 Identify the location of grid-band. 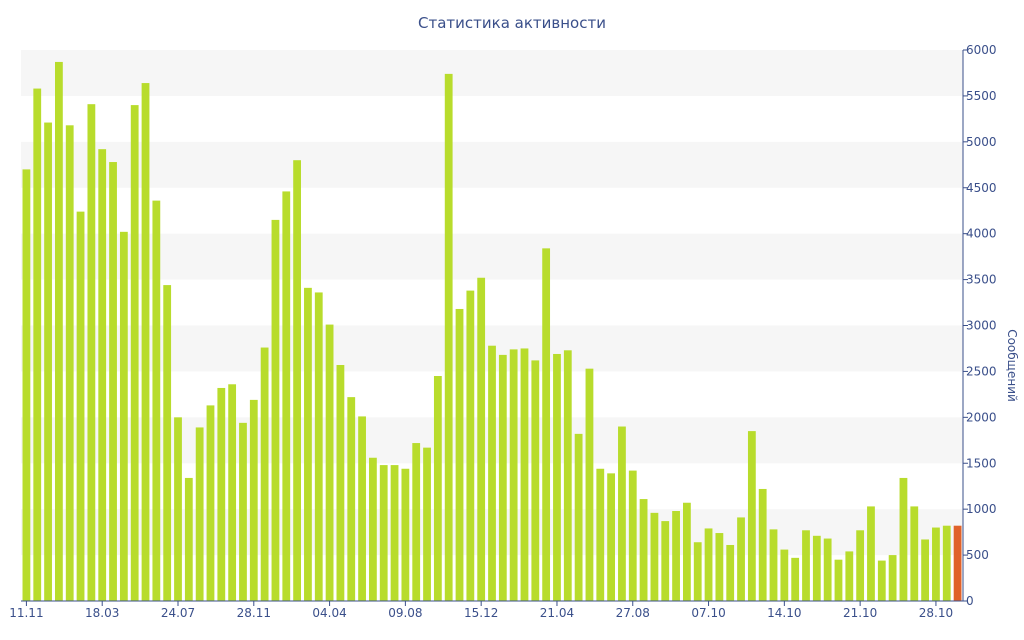
(492, 73).